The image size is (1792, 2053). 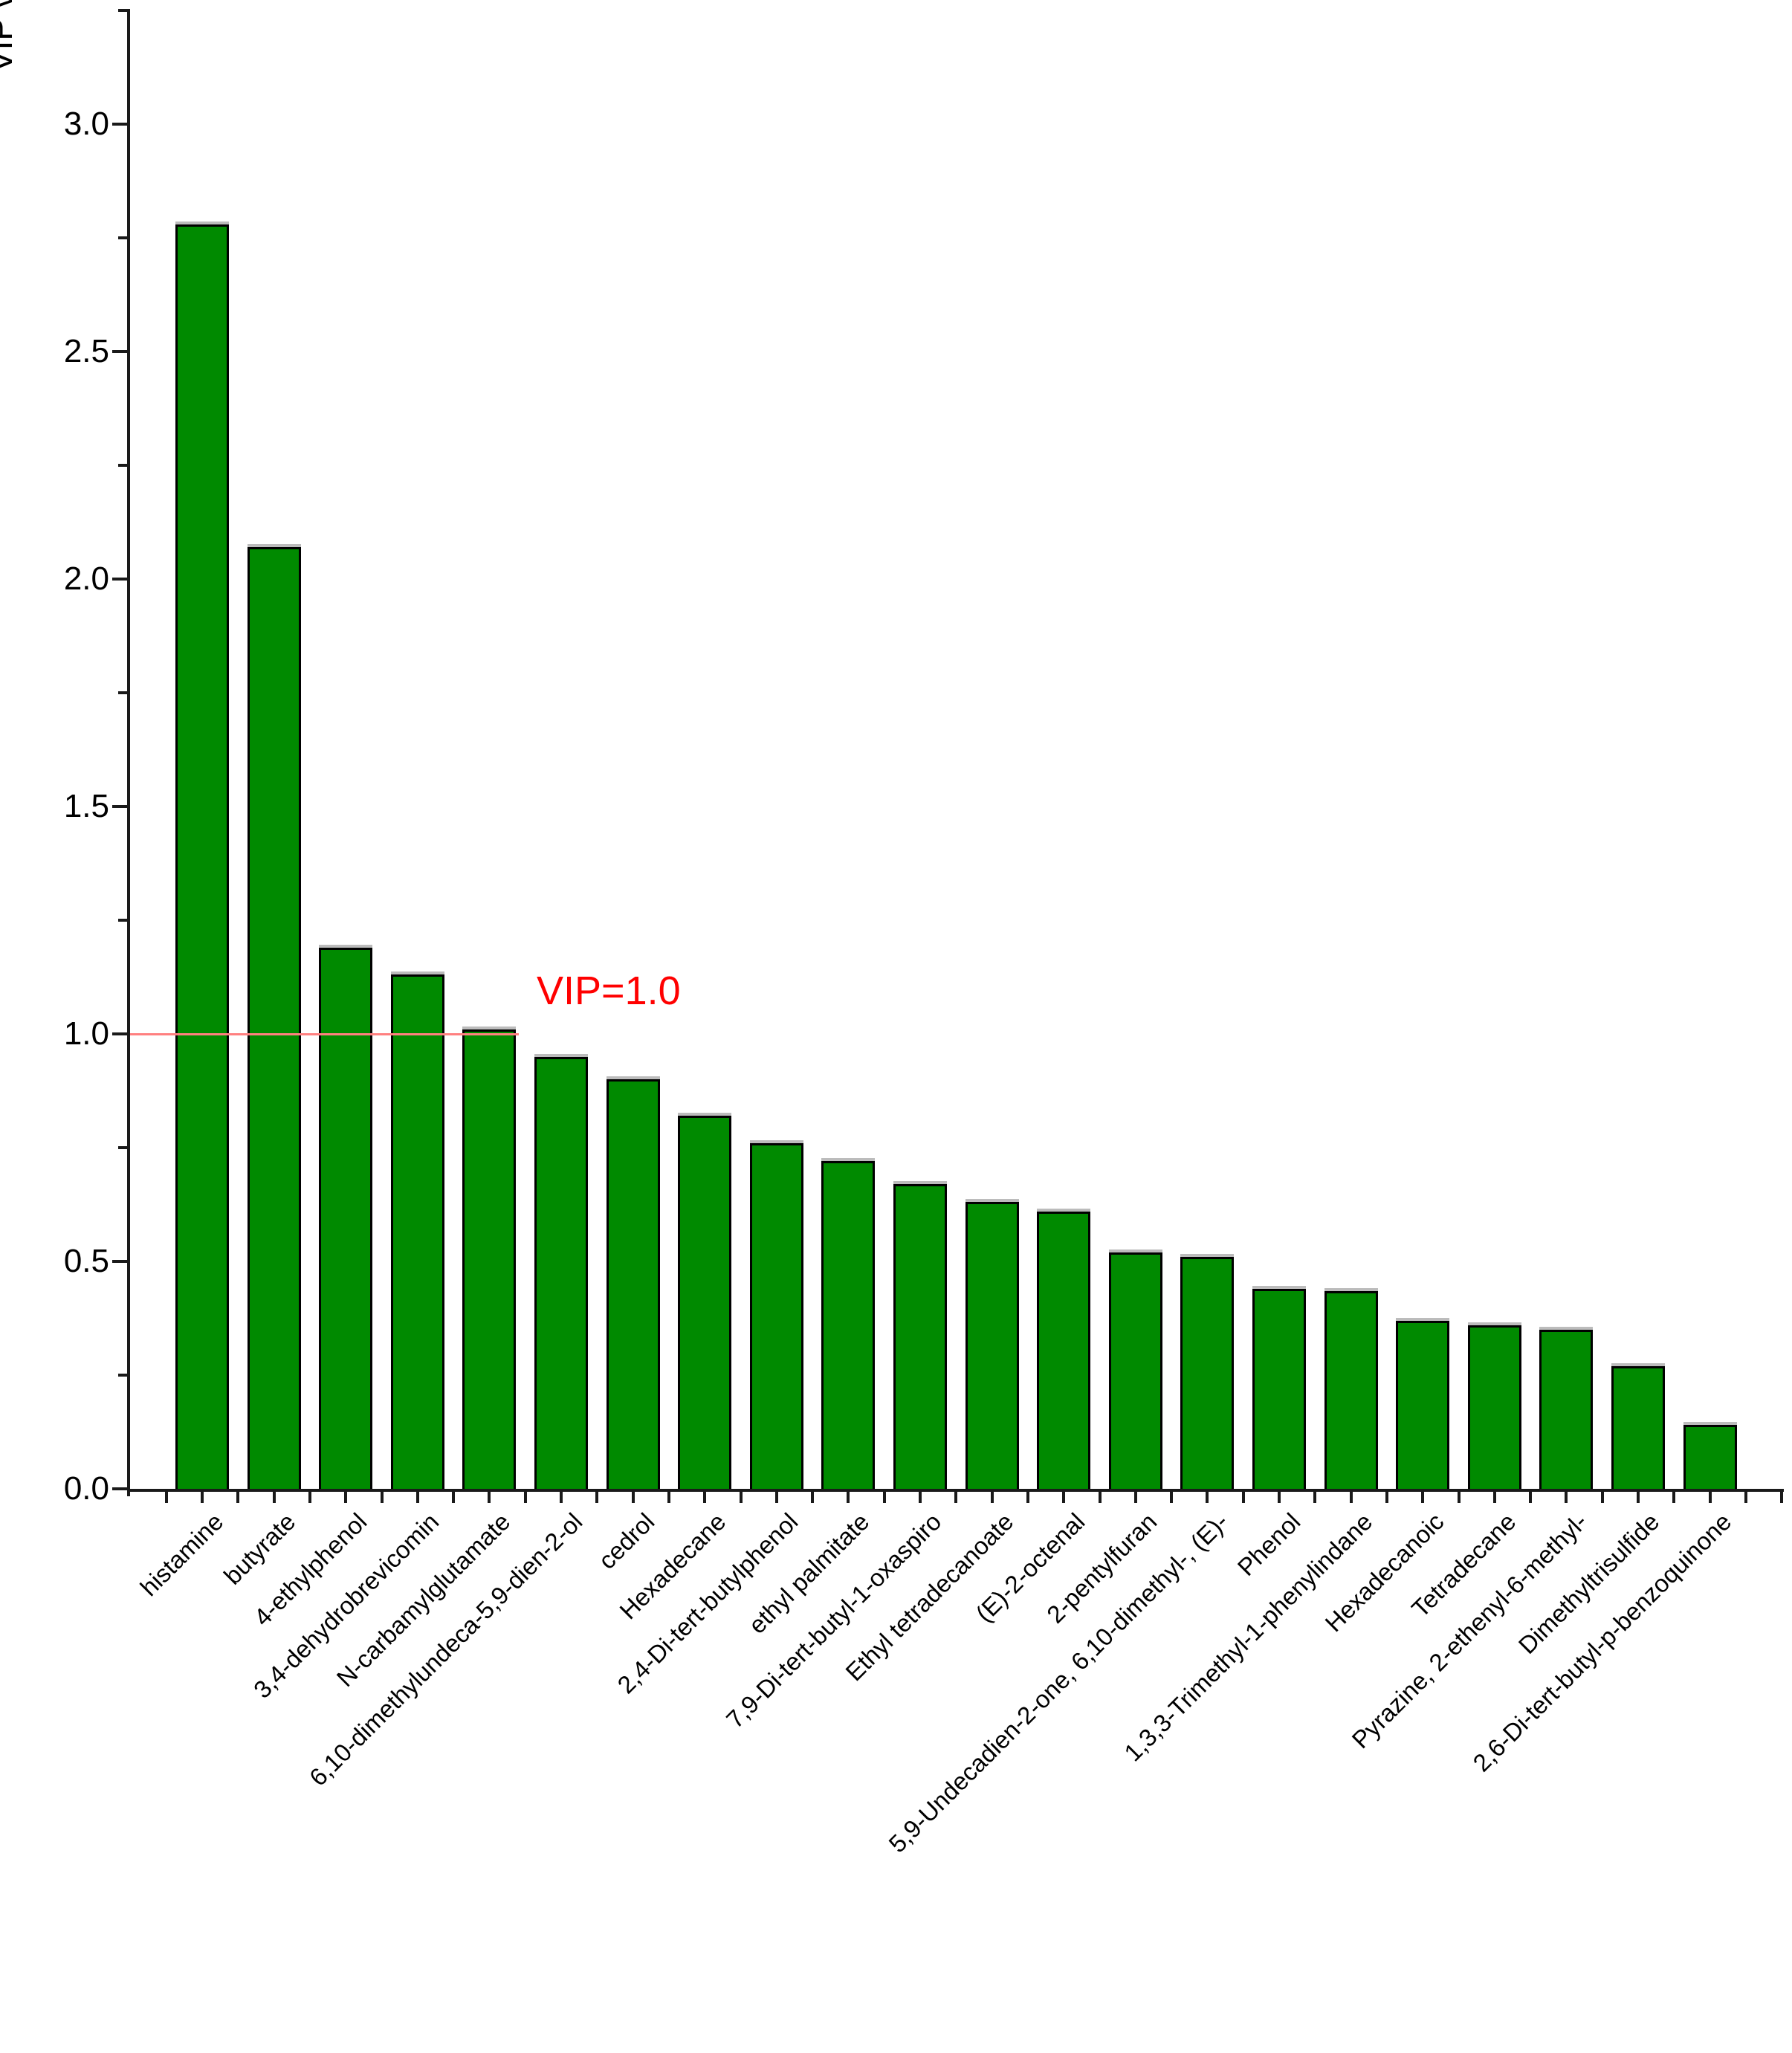 What do you see at coordinates (86, 1489) in the screenshot?
I see `y-tick-label: 0.0` at bounding box center [86, 1489].